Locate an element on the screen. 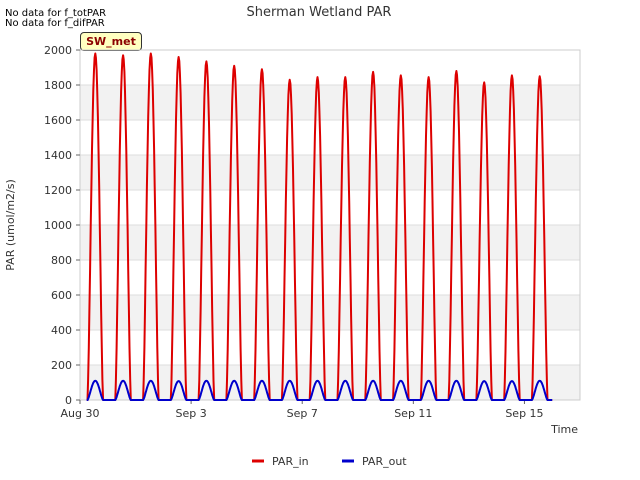 The width and height of the screenshot is (640, 480). legend-label: PAR_in is located at coordinates (290, 461).